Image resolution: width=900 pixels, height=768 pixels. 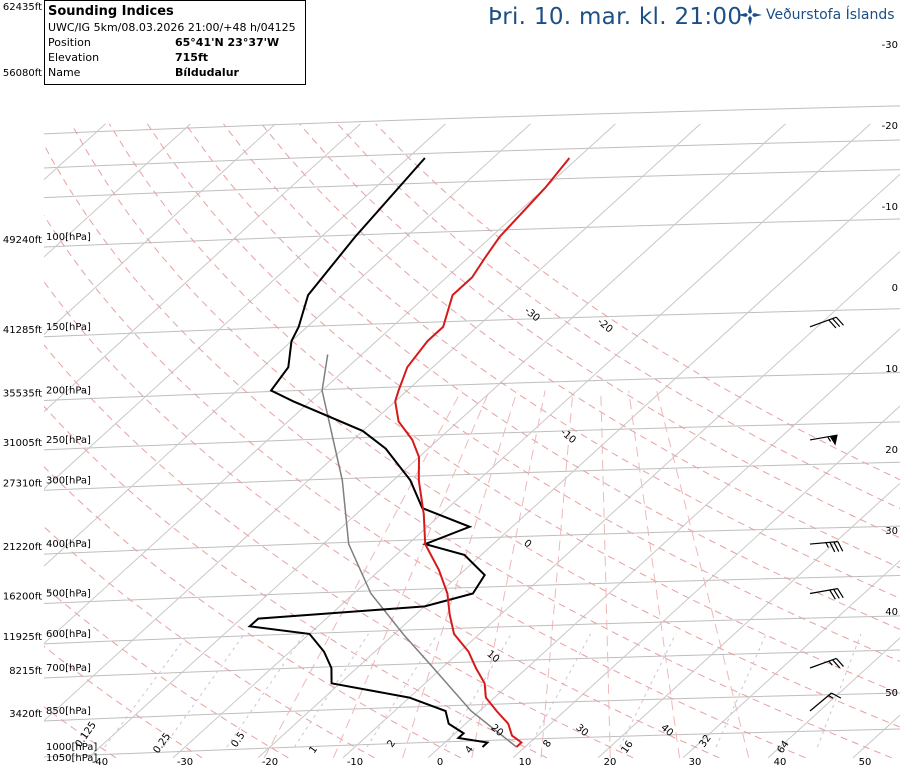 What do you see at coordinates (68, 634) in the screenshot?
I see `pressure-label: 600[hPa]` at bounding box center [68, 634].